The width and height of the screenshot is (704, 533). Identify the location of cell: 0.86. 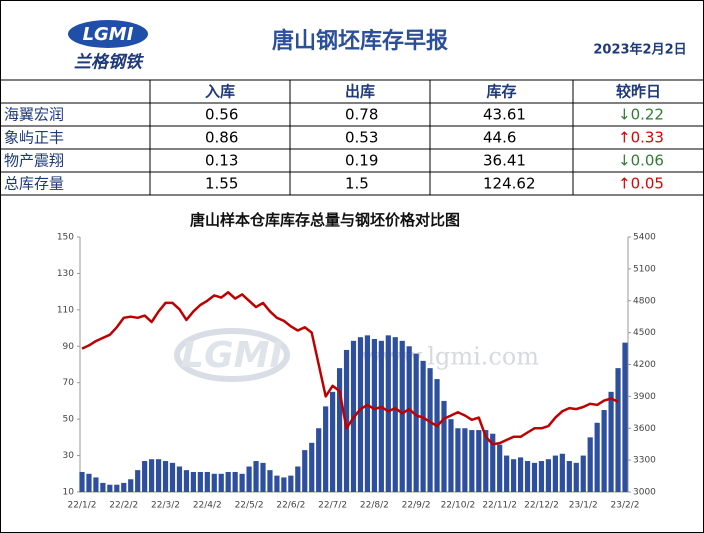
(221, 138).